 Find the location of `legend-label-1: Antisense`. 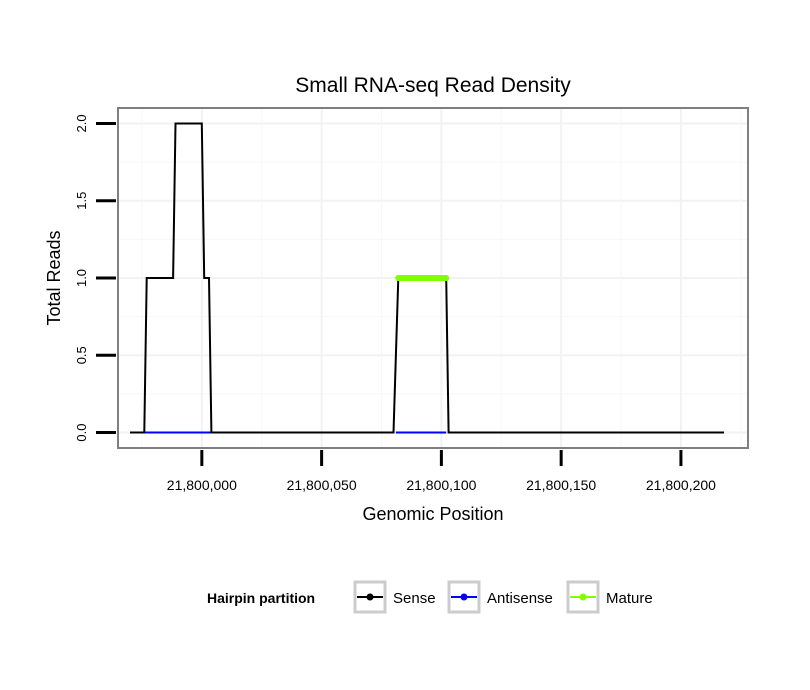

legend-label-1: Antisense is located at coordinates (520, 598).